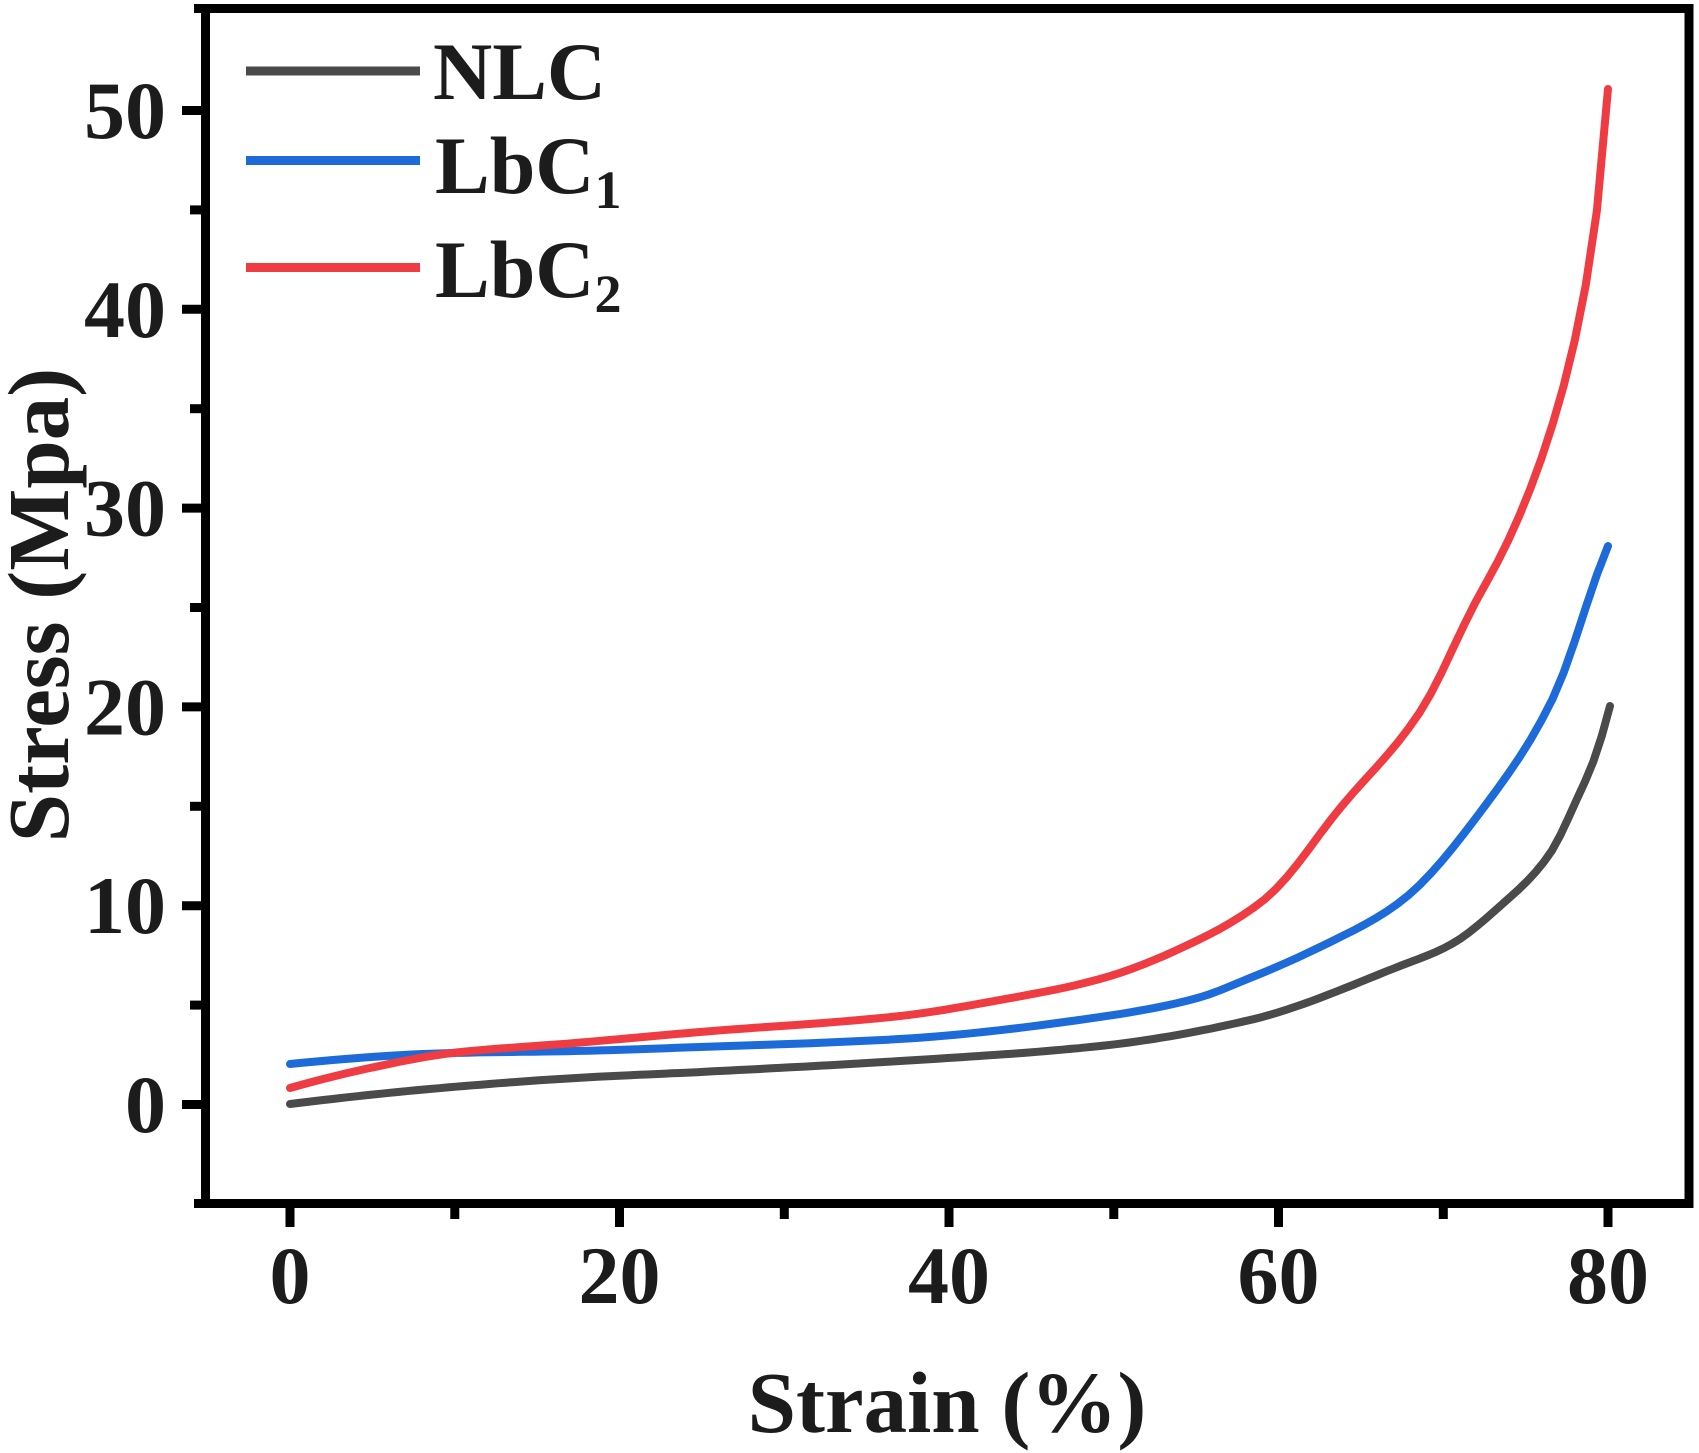 The width and height of the screenshot is (1699, 1453). Describe the element at coordinates (528, 274) in the screenshot. I see `svg-text: LbC2` at that location.